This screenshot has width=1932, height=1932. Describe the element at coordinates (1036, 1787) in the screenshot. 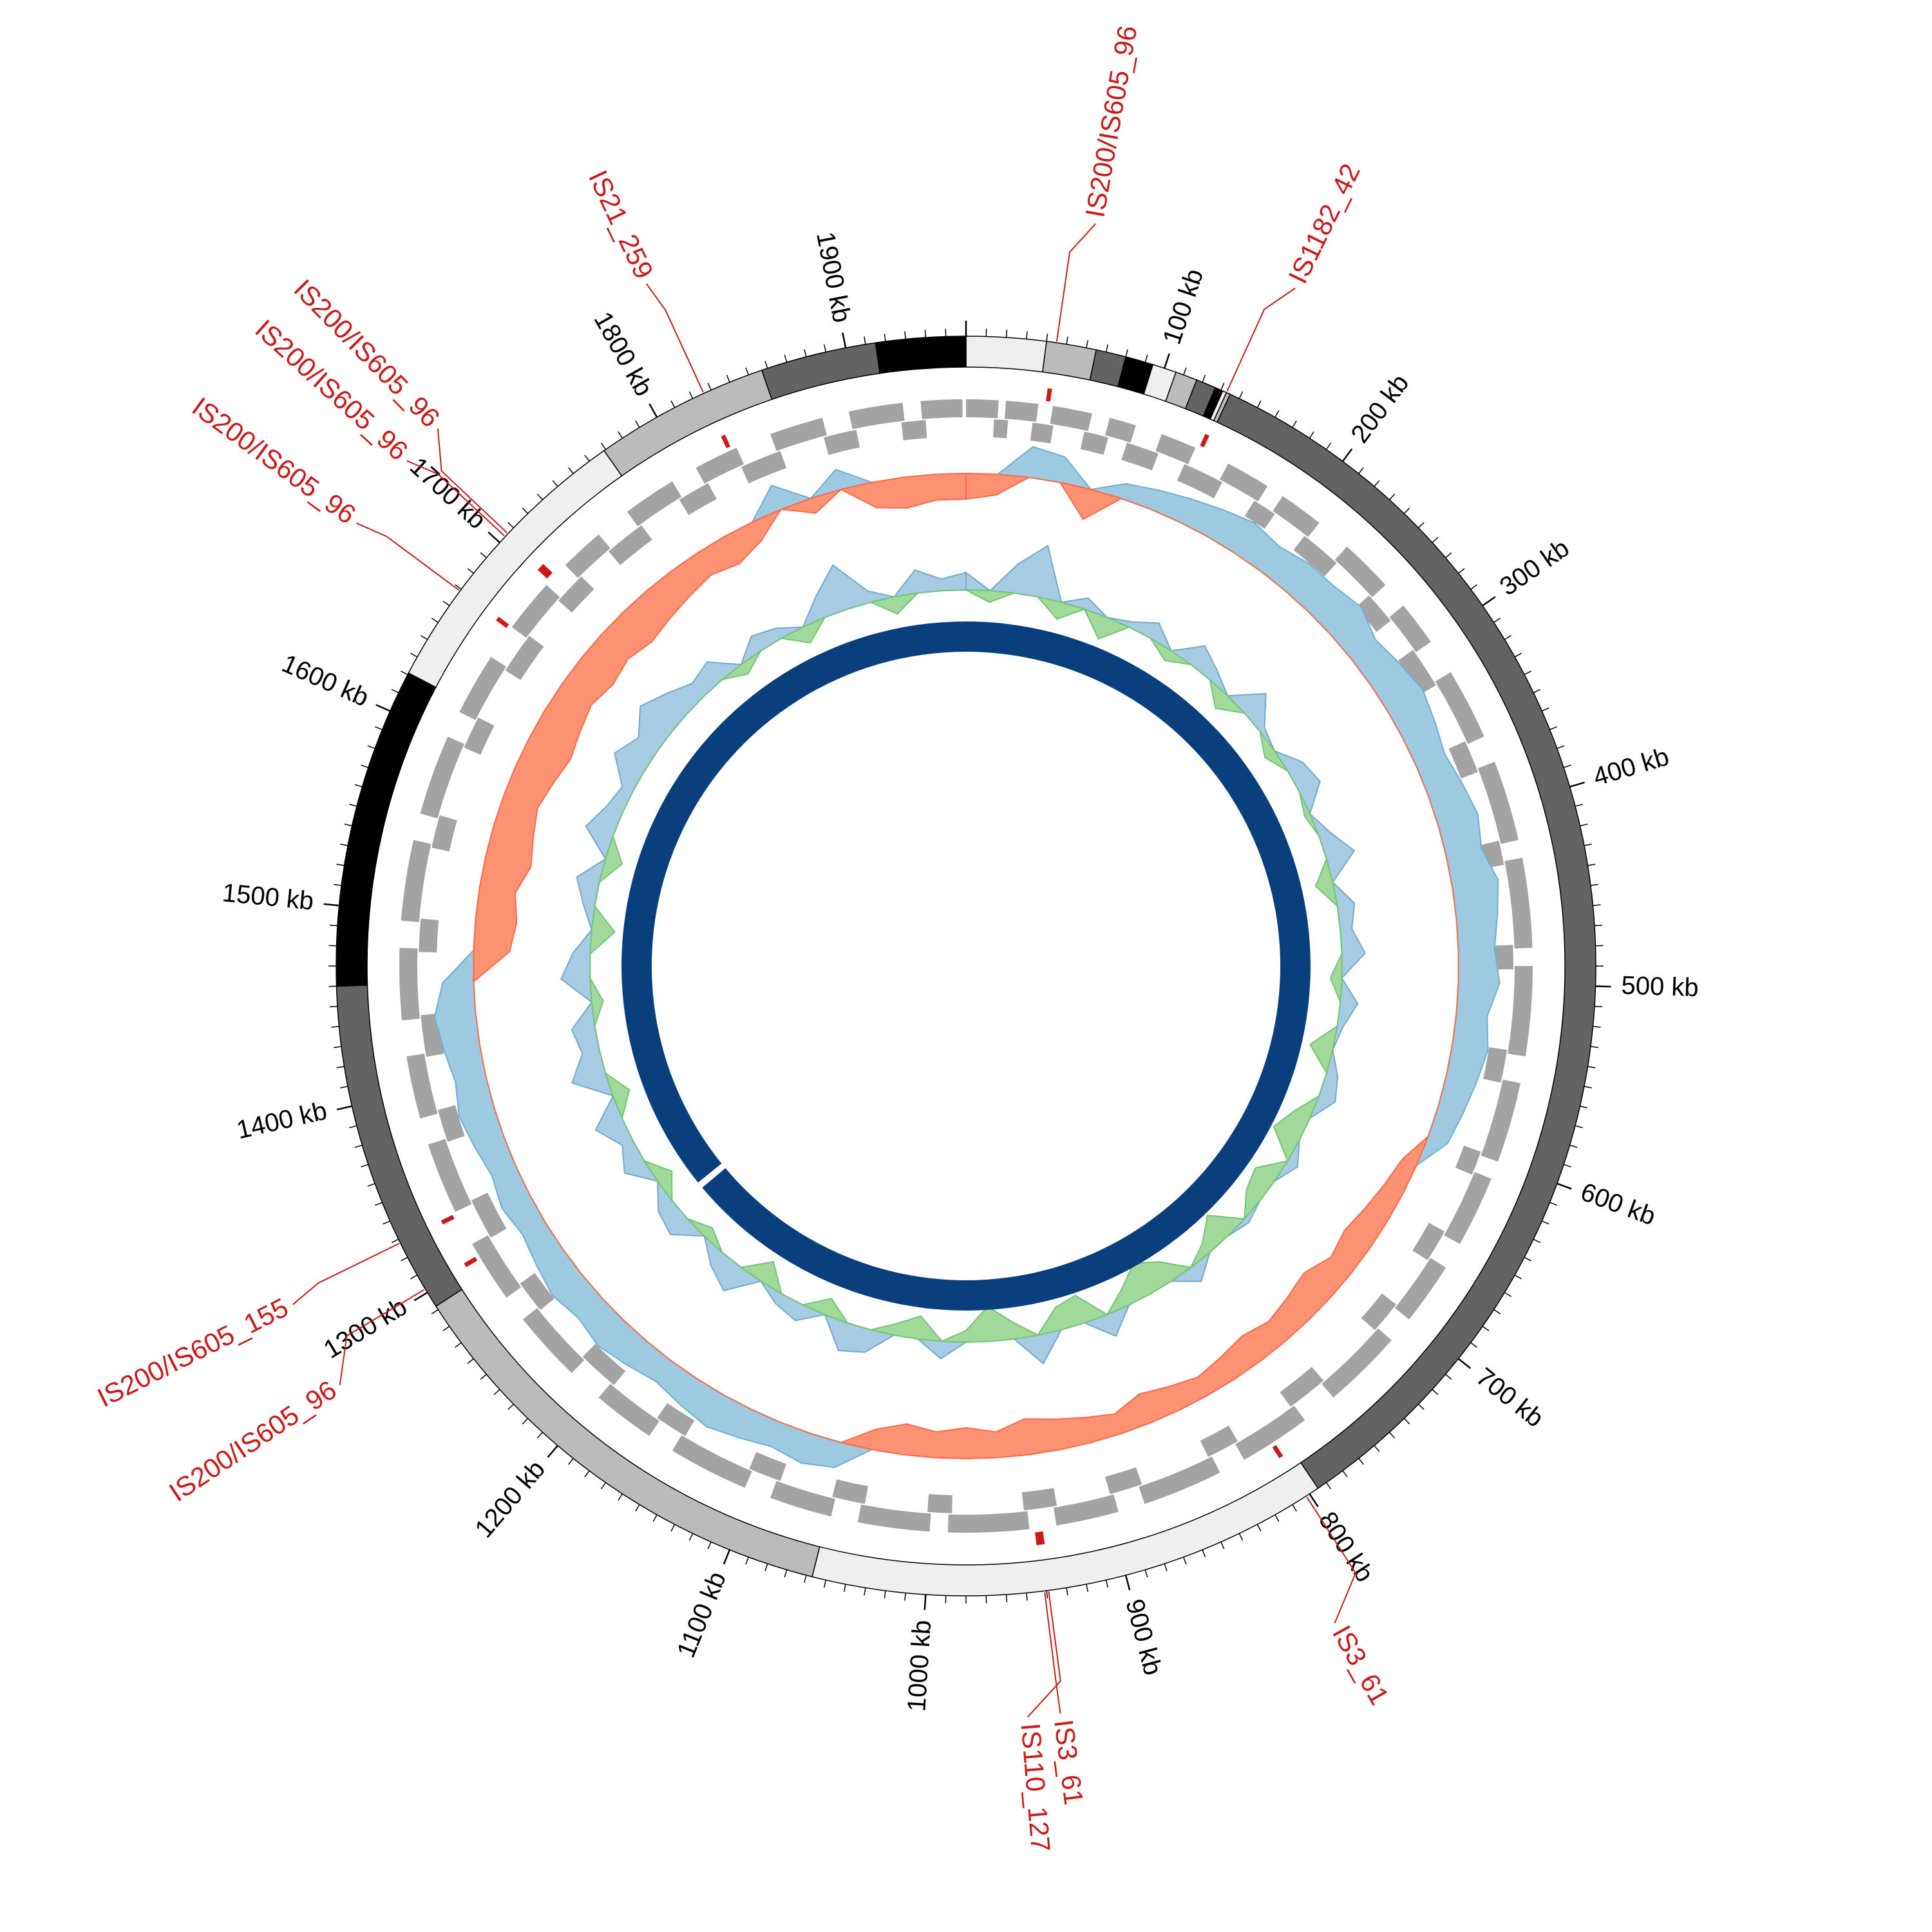

I see `is-label: IS110_127` at that location.